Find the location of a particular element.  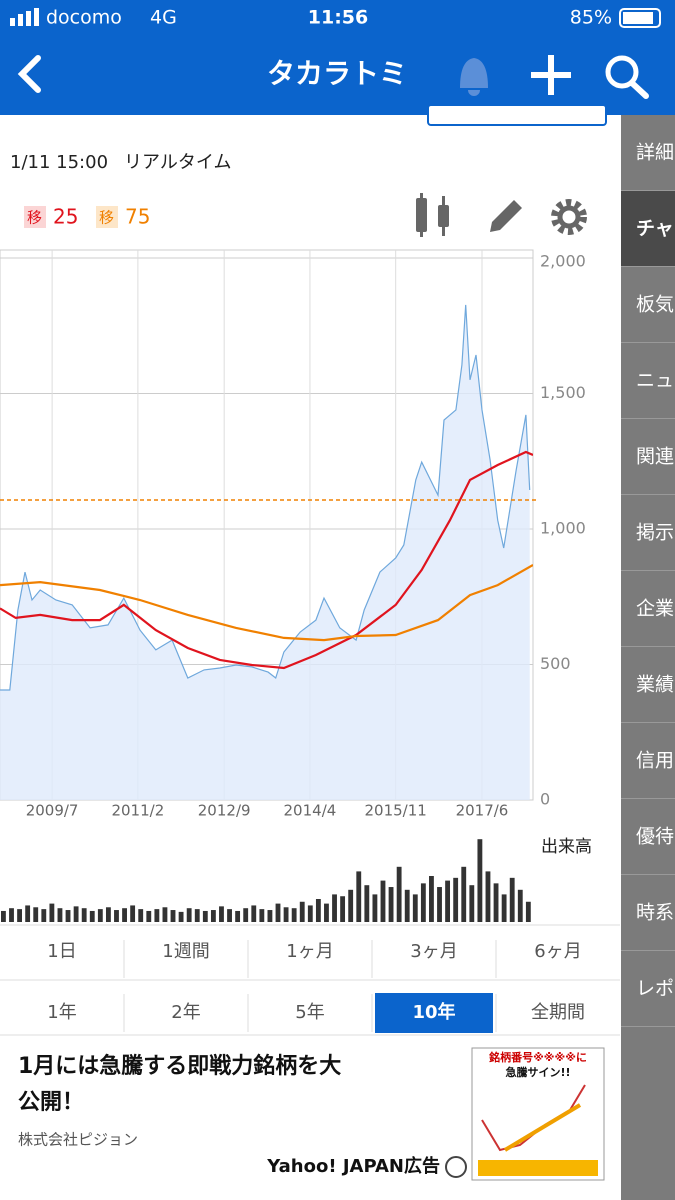

battery-icon is located at coordinates (640, 18).